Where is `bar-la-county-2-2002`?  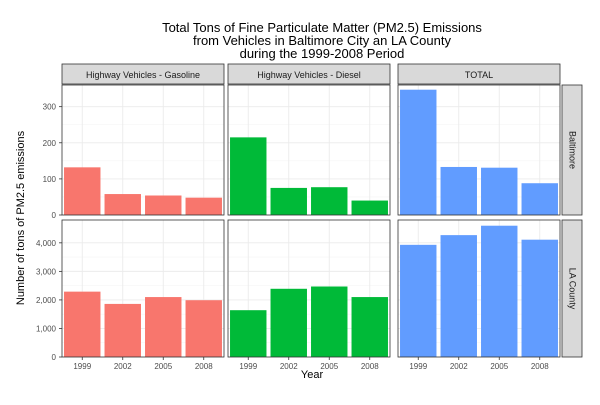 bar-la-county-2-2002 is located at coordinates (288, 322).